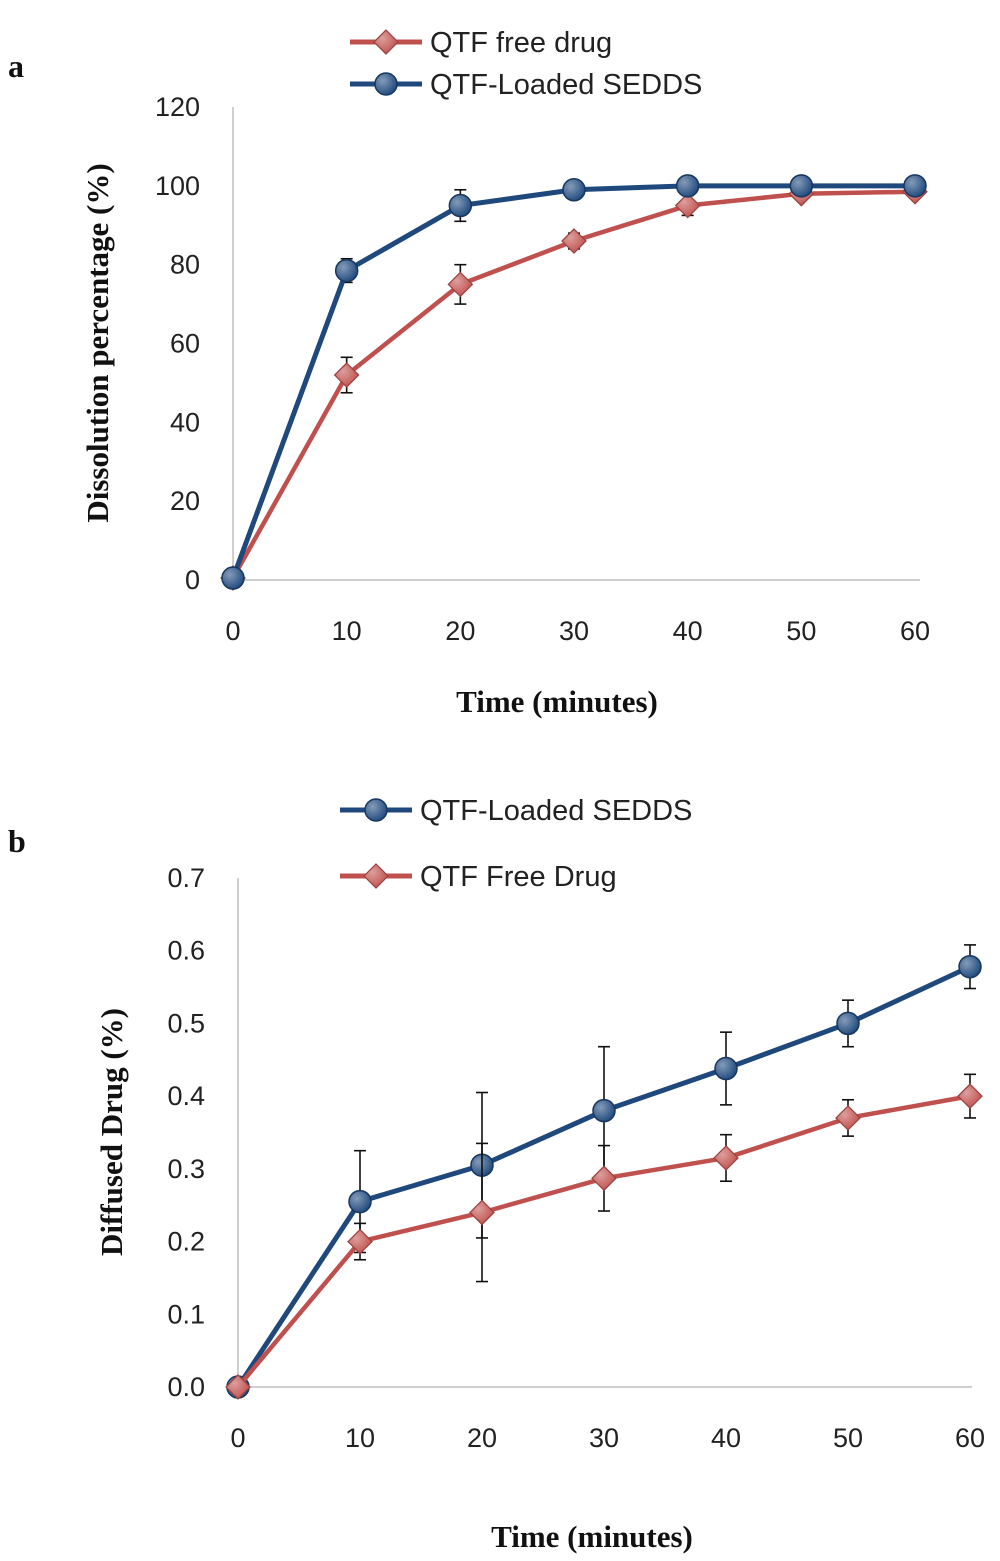  What do you see at coordinates (177, 186) in the screenshot?
I see `y-tick-label: 100` at bounding box center [177, 186].